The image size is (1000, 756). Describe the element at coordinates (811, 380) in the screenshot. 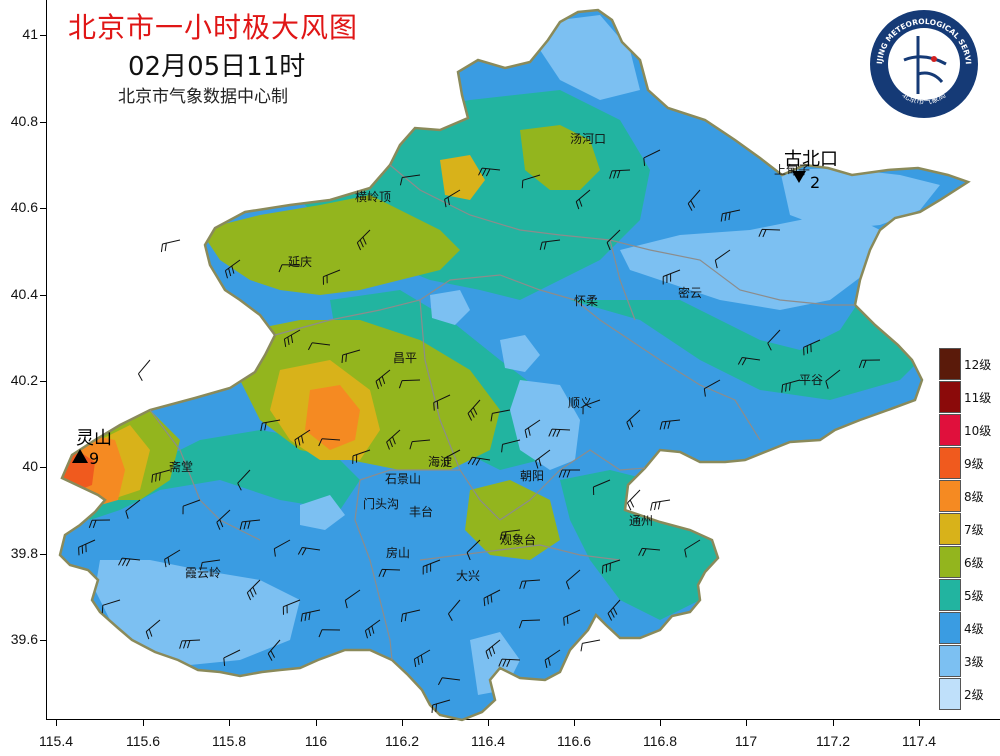

I see `place-label: 平谷` at that location.